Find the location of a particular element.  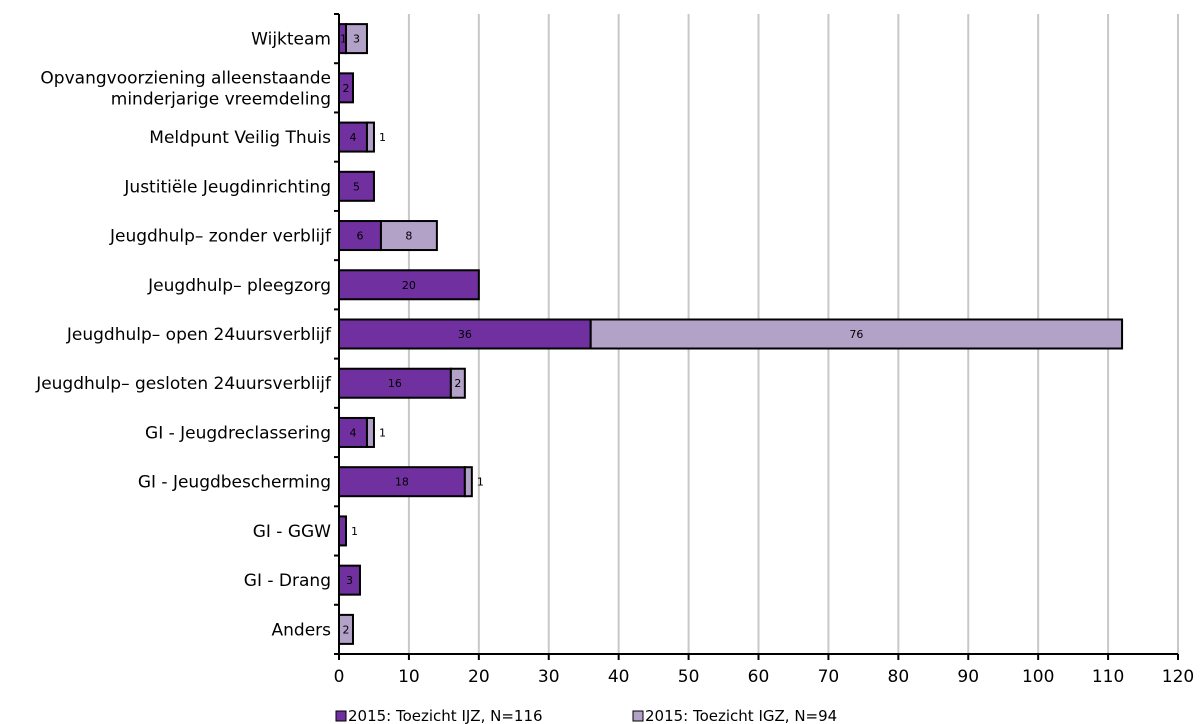

bar-label-jeugdhulp-zonder-verblijf-series-1: 6 is located at coordinates (359, 236).